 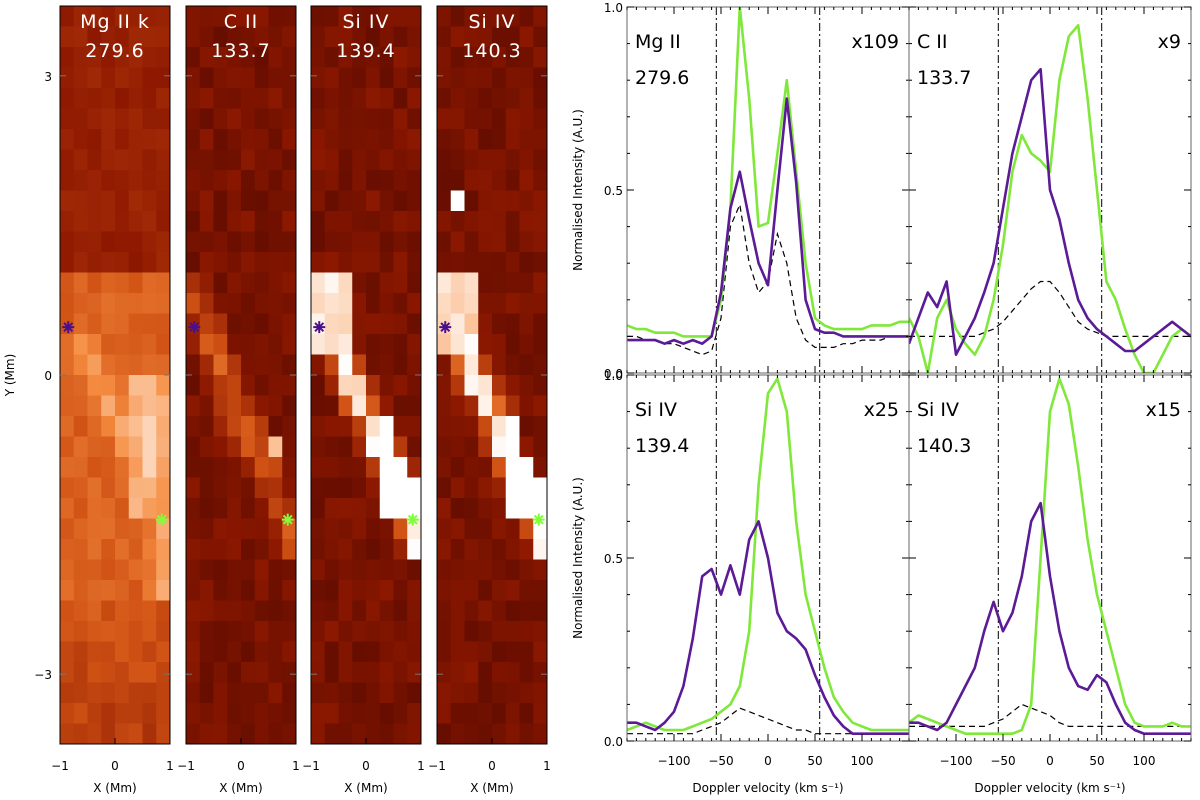 I want to click on spectrum-xtick-label: −50, so click(x=720, y=761).